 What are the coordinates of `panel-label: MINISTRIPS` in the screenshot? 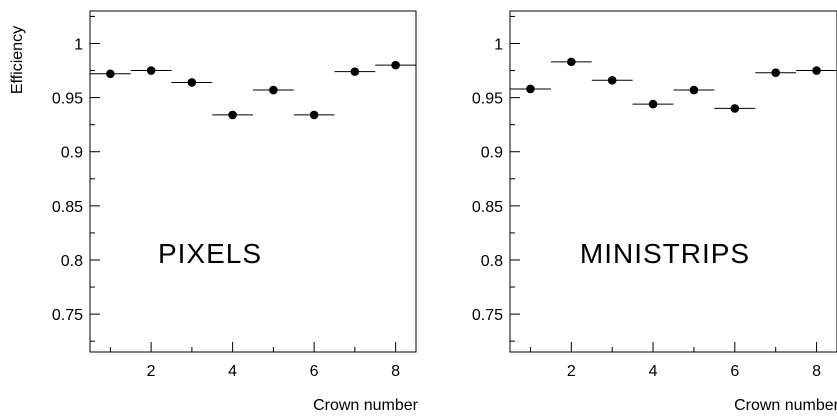 It's located at (665, 253).